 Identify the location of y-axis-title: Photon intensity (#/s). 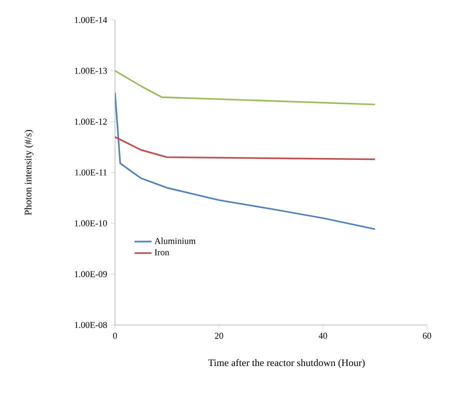
(29, 173).